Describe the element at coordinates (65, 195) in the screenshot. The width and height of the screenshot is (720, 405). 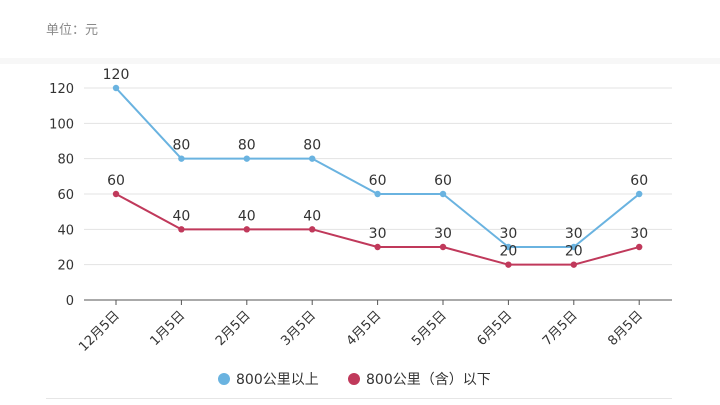
I see `y-tick-label: 60` at that location.